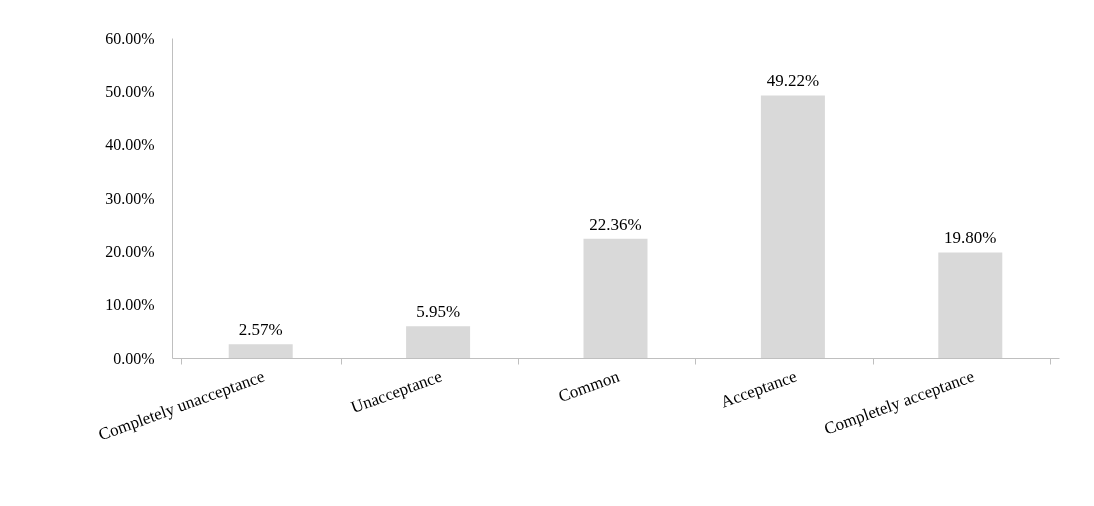  What do you see at coordinates (438, 312) in the screenshot?
I see `data-label: 5.95%` at bounding box center [438, 312].